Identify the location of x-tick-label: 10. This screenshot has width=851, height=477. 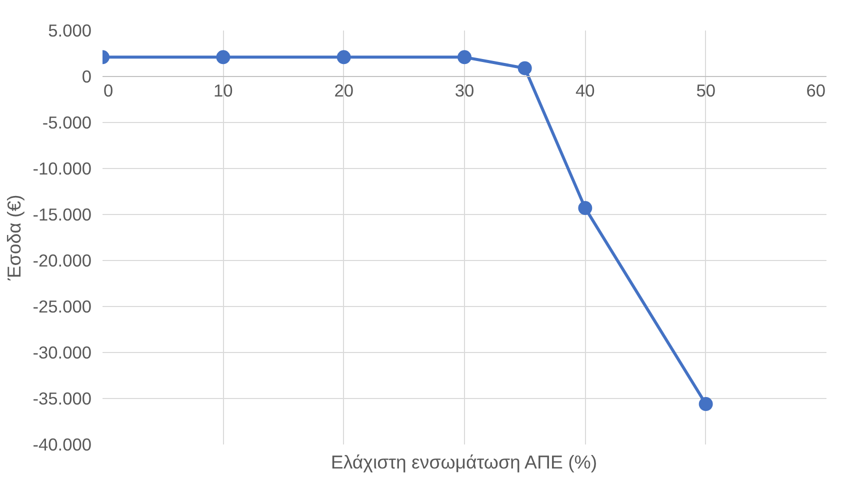
(223, 90).